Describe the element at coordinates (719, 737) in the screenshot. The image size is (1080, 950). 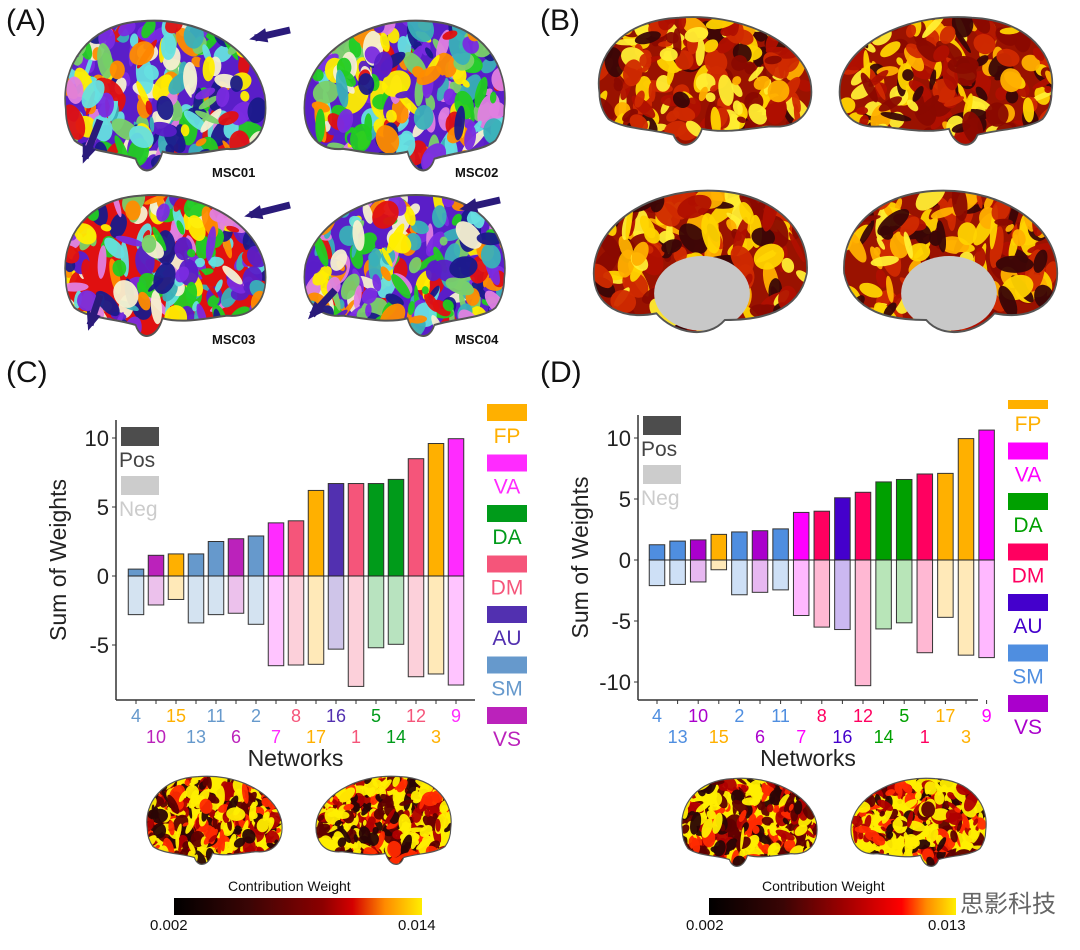
I see `x-tick-label: 15` at that location.